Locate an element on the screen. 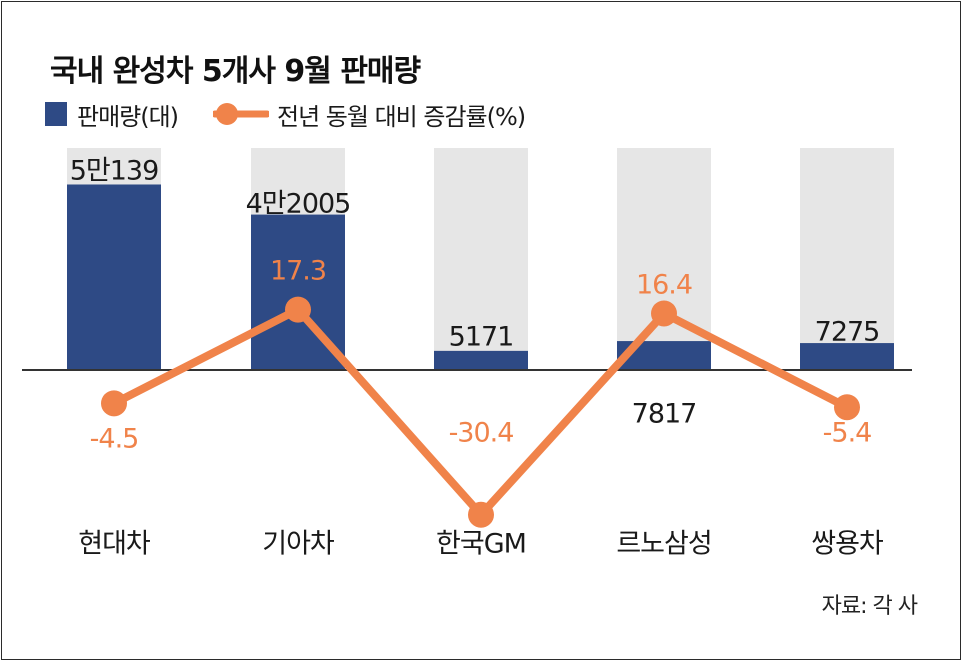  bar-value-label: 5171 is located at coordinates (481, 337).